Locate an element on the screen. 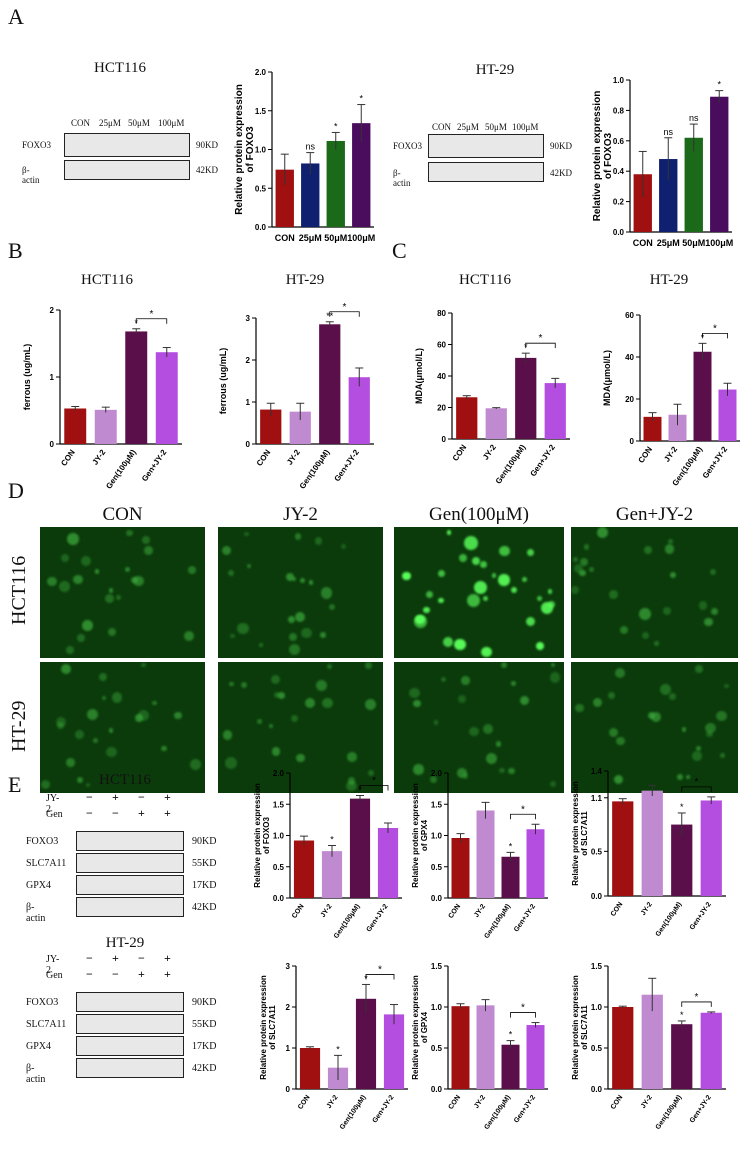  panel-label-b: B is located at coordinates (15, 250).